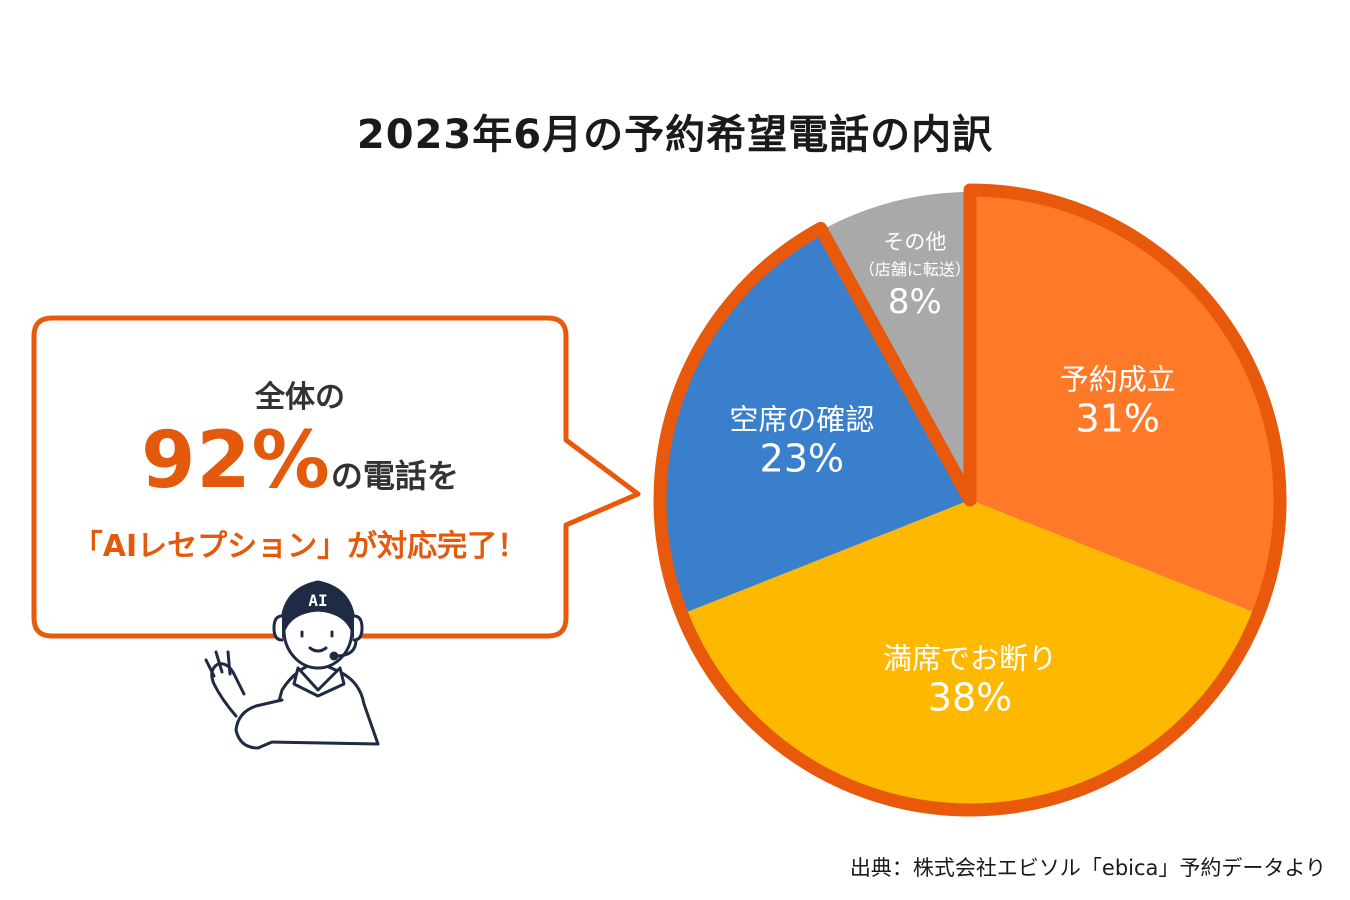  Describe the element at coordinates (970, 659) in the screenshot. I see `slice-label-2: 満席でお断り` at that location.